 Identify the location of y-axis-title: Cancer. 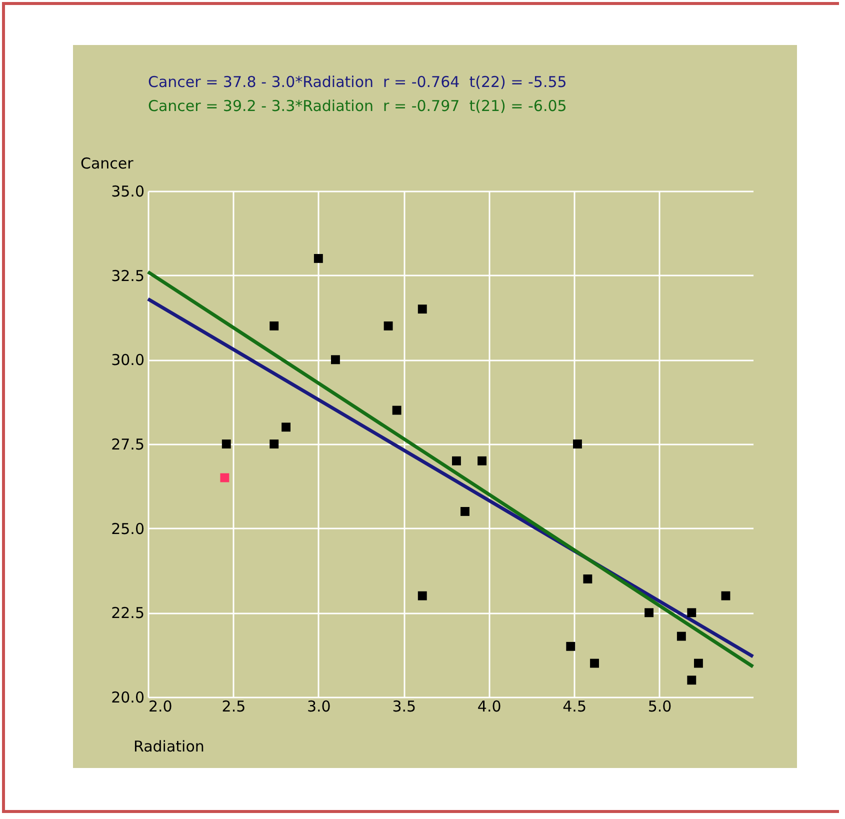
(107, 163).